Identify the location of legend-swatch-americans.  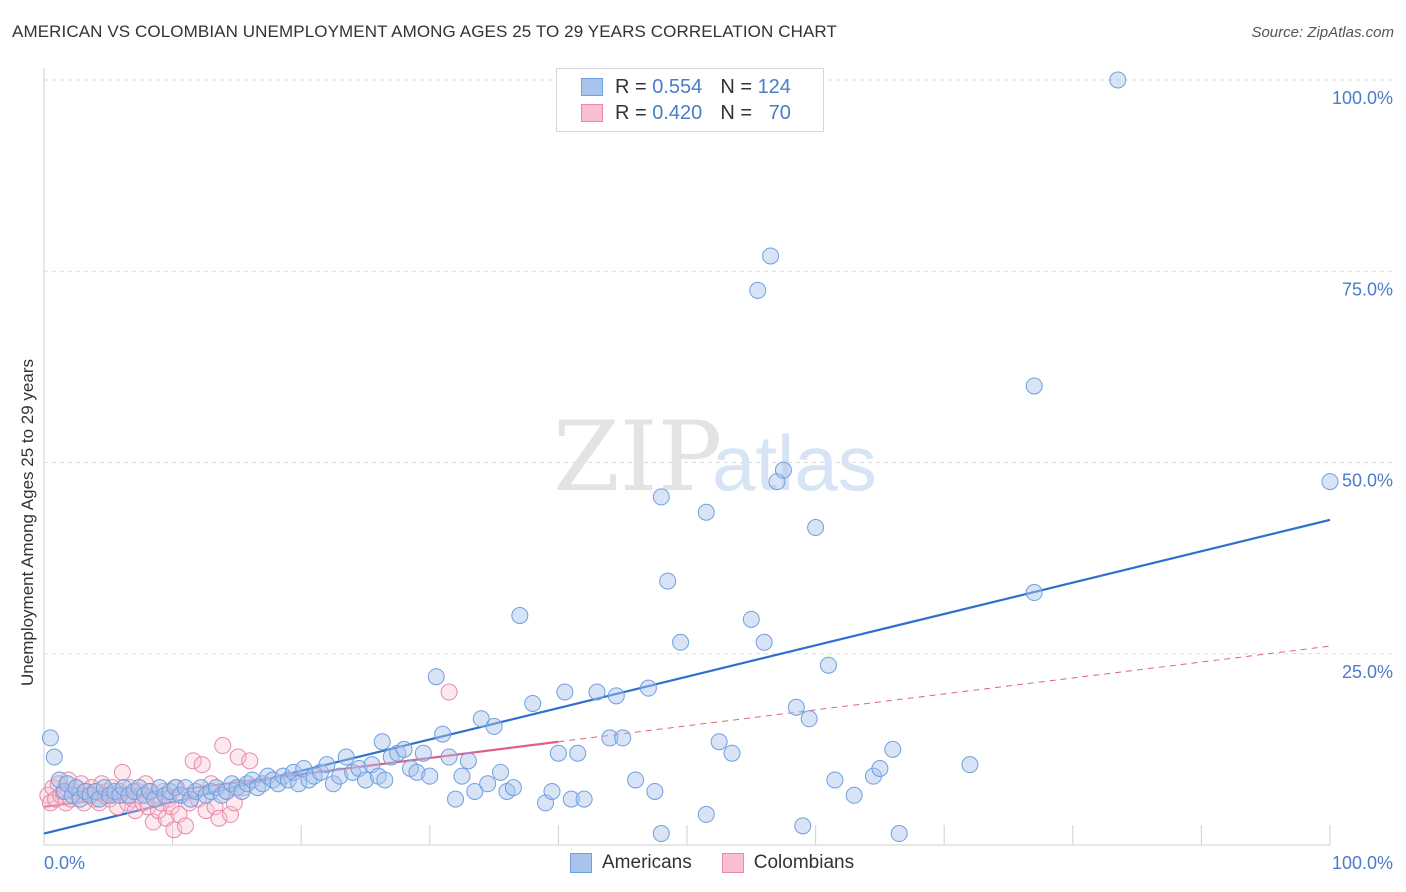
(592, 87).